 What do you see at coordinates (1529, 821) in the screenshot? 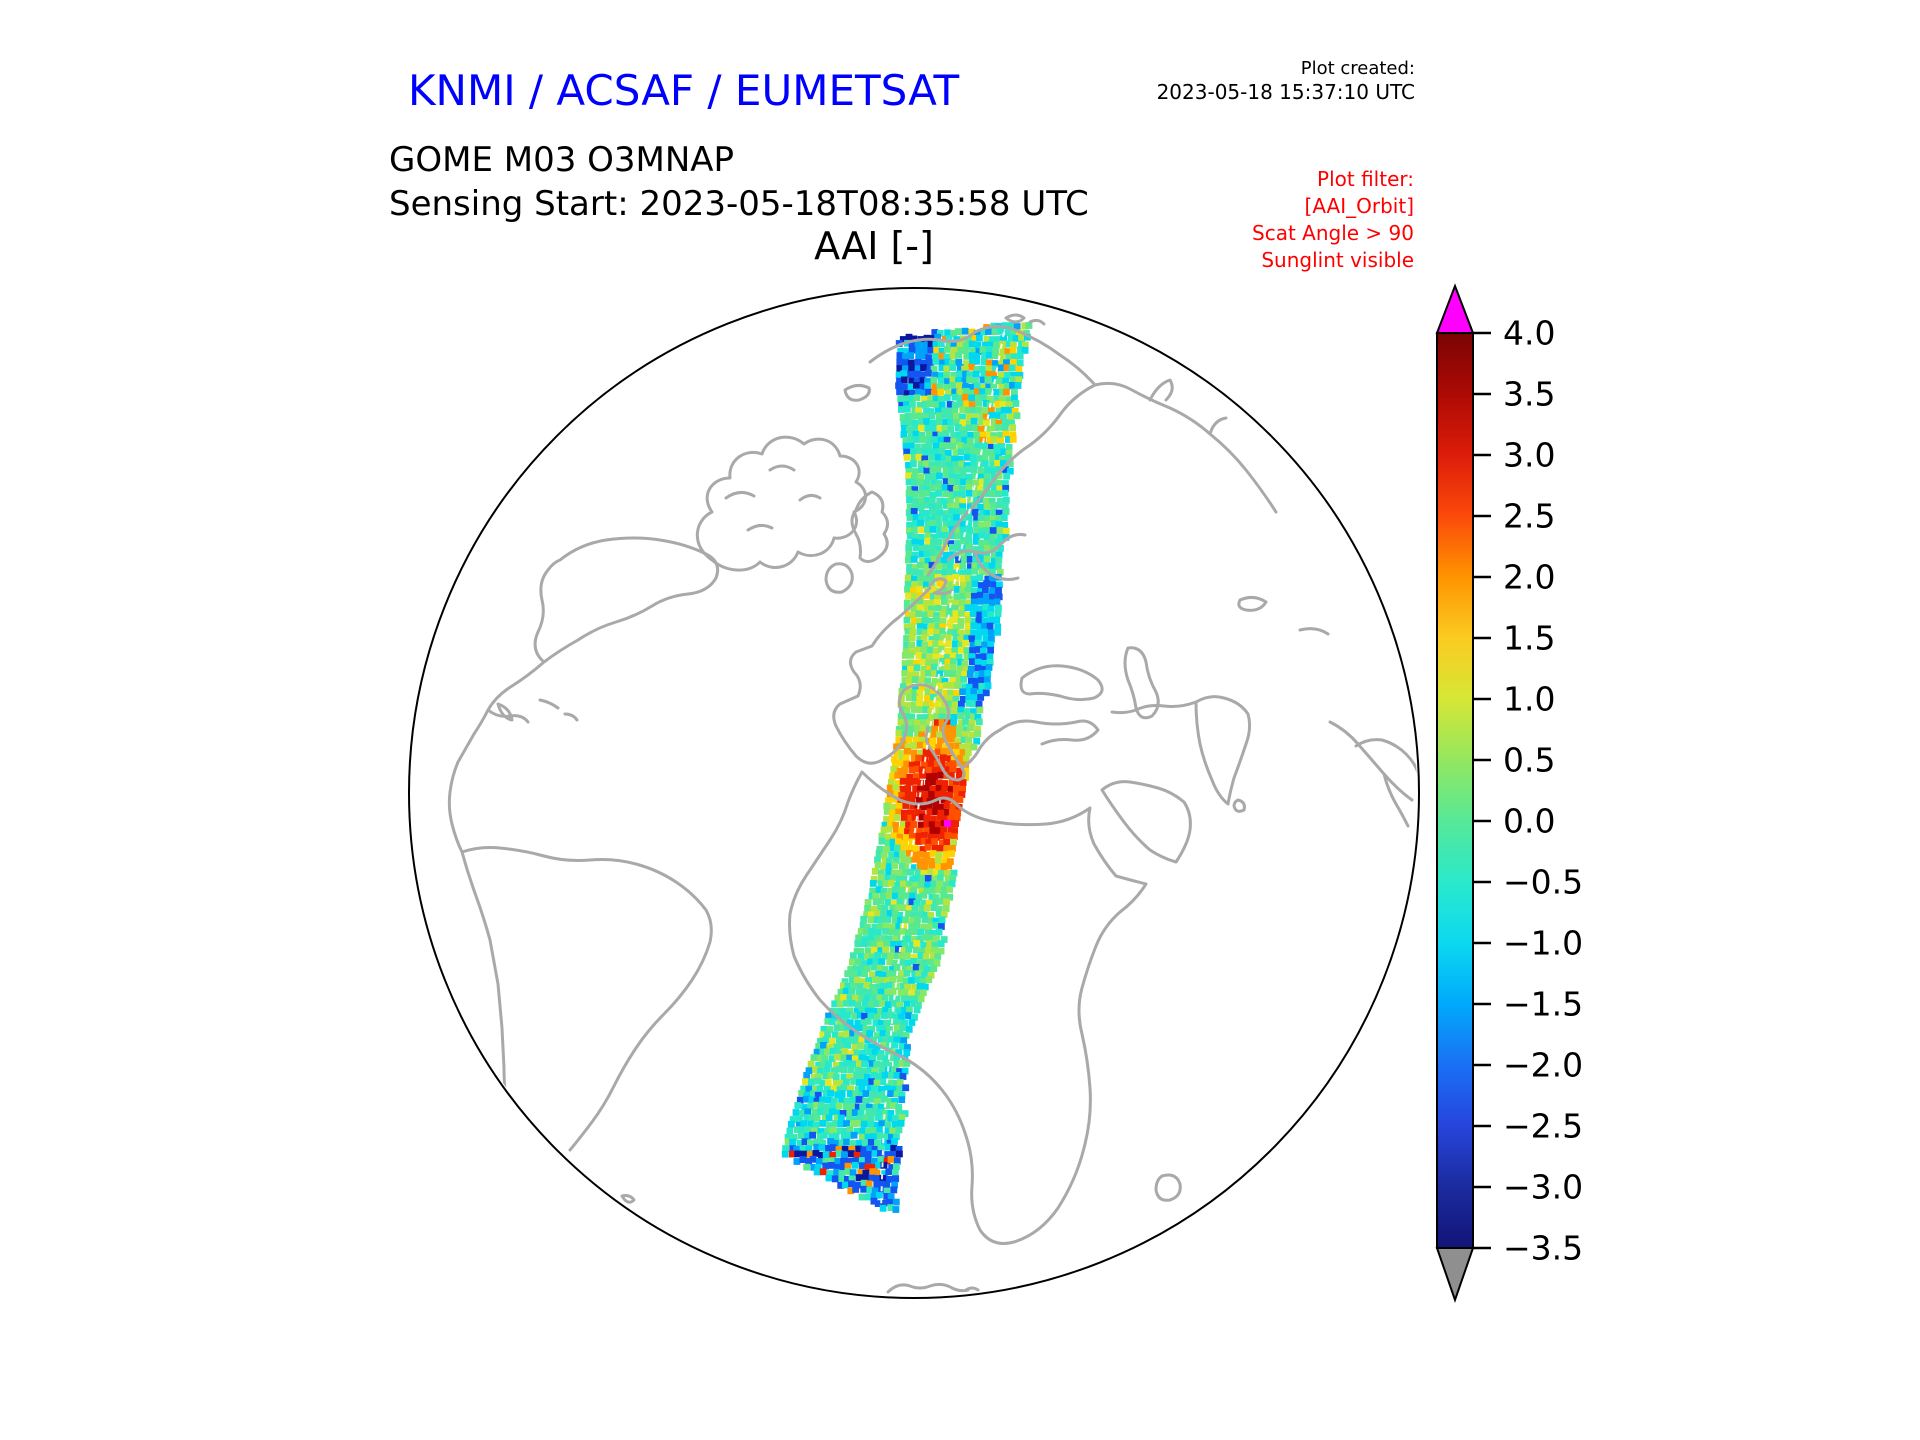
I see `colorbar-tick-label: 0.0` at bounding box center [1529, 821].